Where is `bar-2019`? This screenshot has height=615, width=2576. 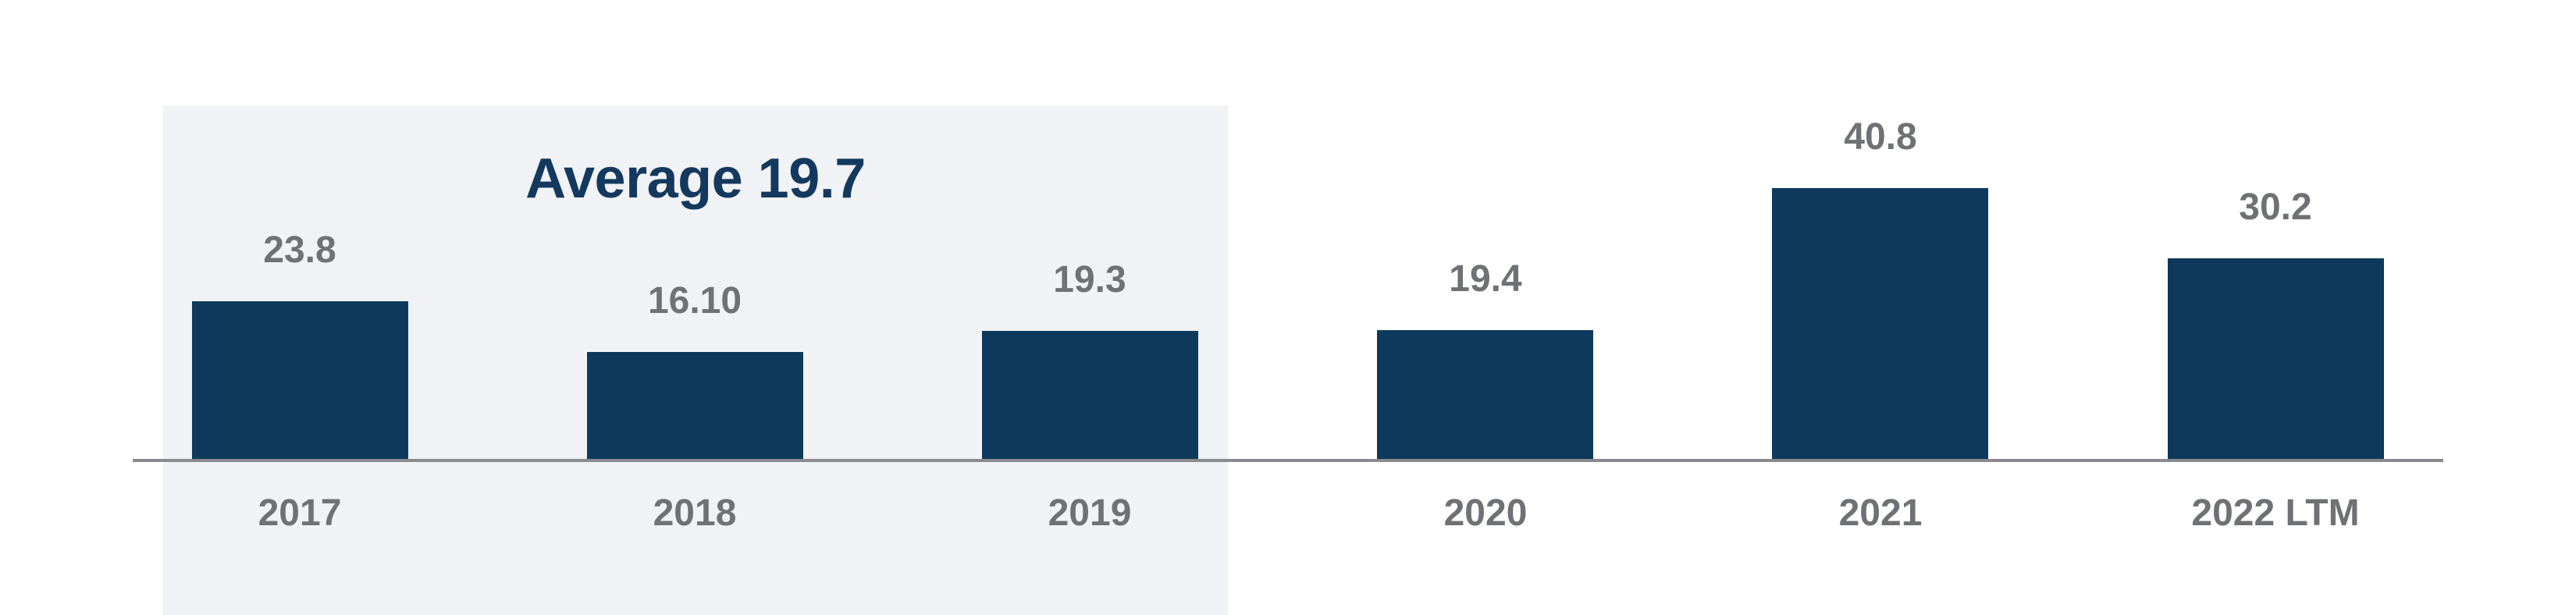
bar-2019 is located at coordinates (1090, 395).